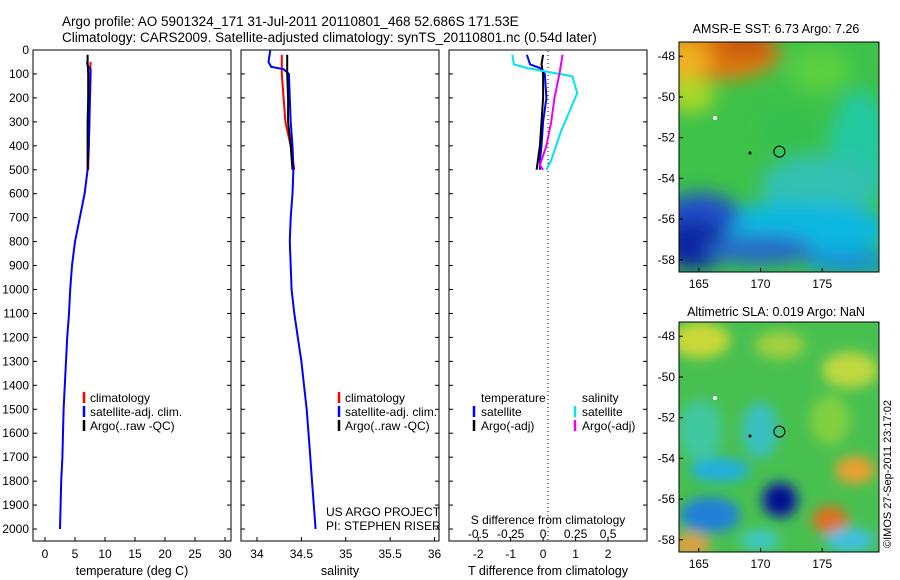  Describe the element at coordinates (667, 458) in the screenshot. I see `map-lat-tick-label: -54` at that location.